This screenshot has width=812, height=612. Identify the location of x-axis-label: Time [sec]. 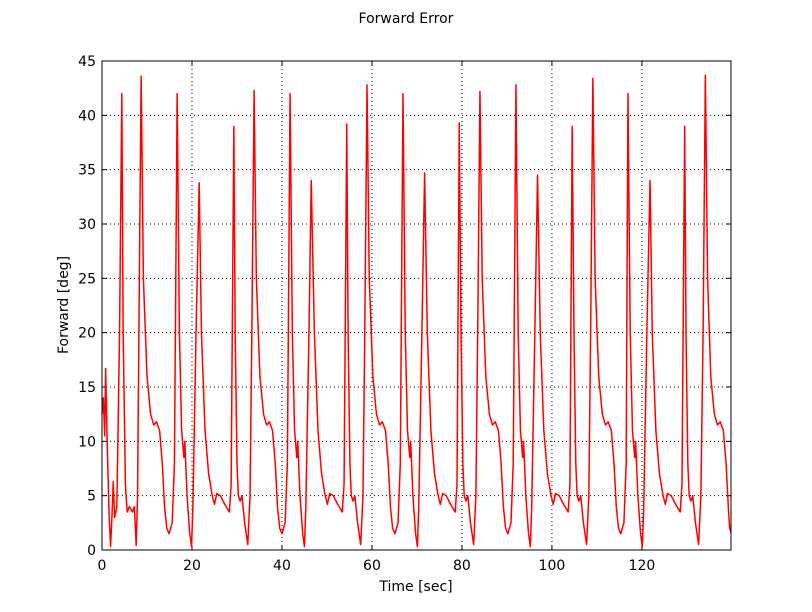
(415, 587).